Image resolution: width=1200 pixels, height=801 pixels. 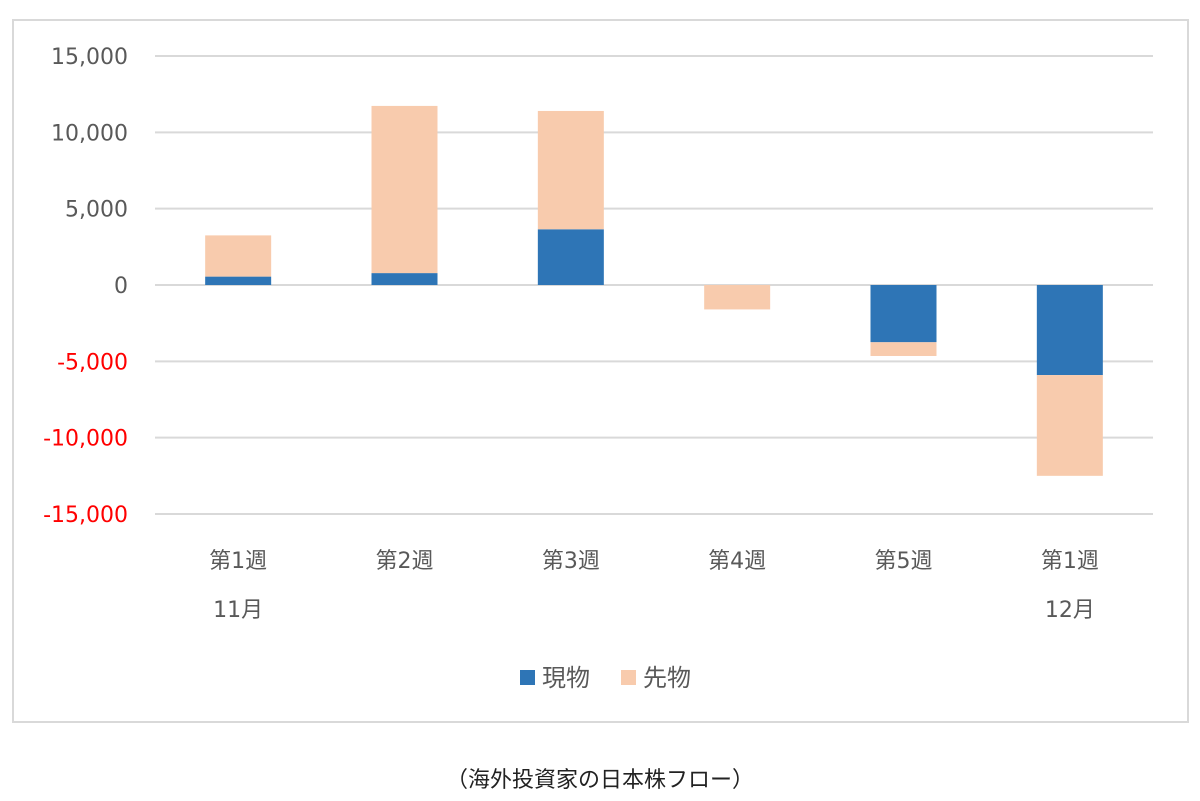 What do you see at coordinates (571, 561) in the screenshot?
I see `x-category-label: 第3週` at bounding box center [571, 561].